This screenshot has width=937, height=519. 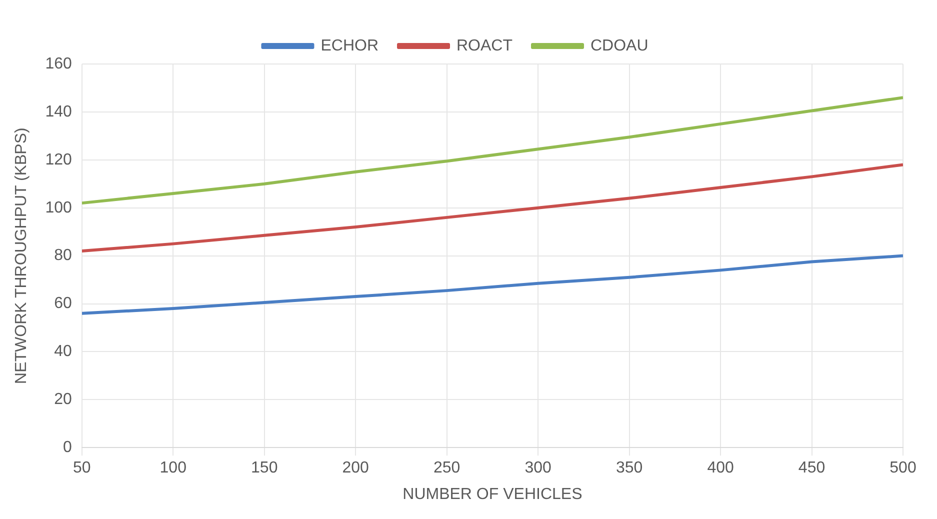 I want to click on x-tick-label: 200, so click(x=356, y=468).